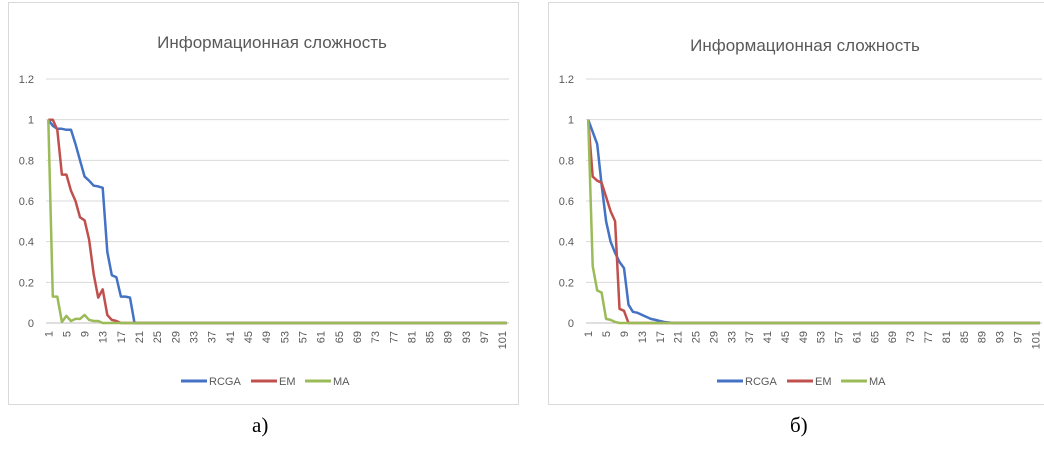 Image resolution: width=1044 pixels, height=461 pixels. Describe the element at coordinates (260, 425) in the screenshot. I see `panel-label-a: а)` at that location.